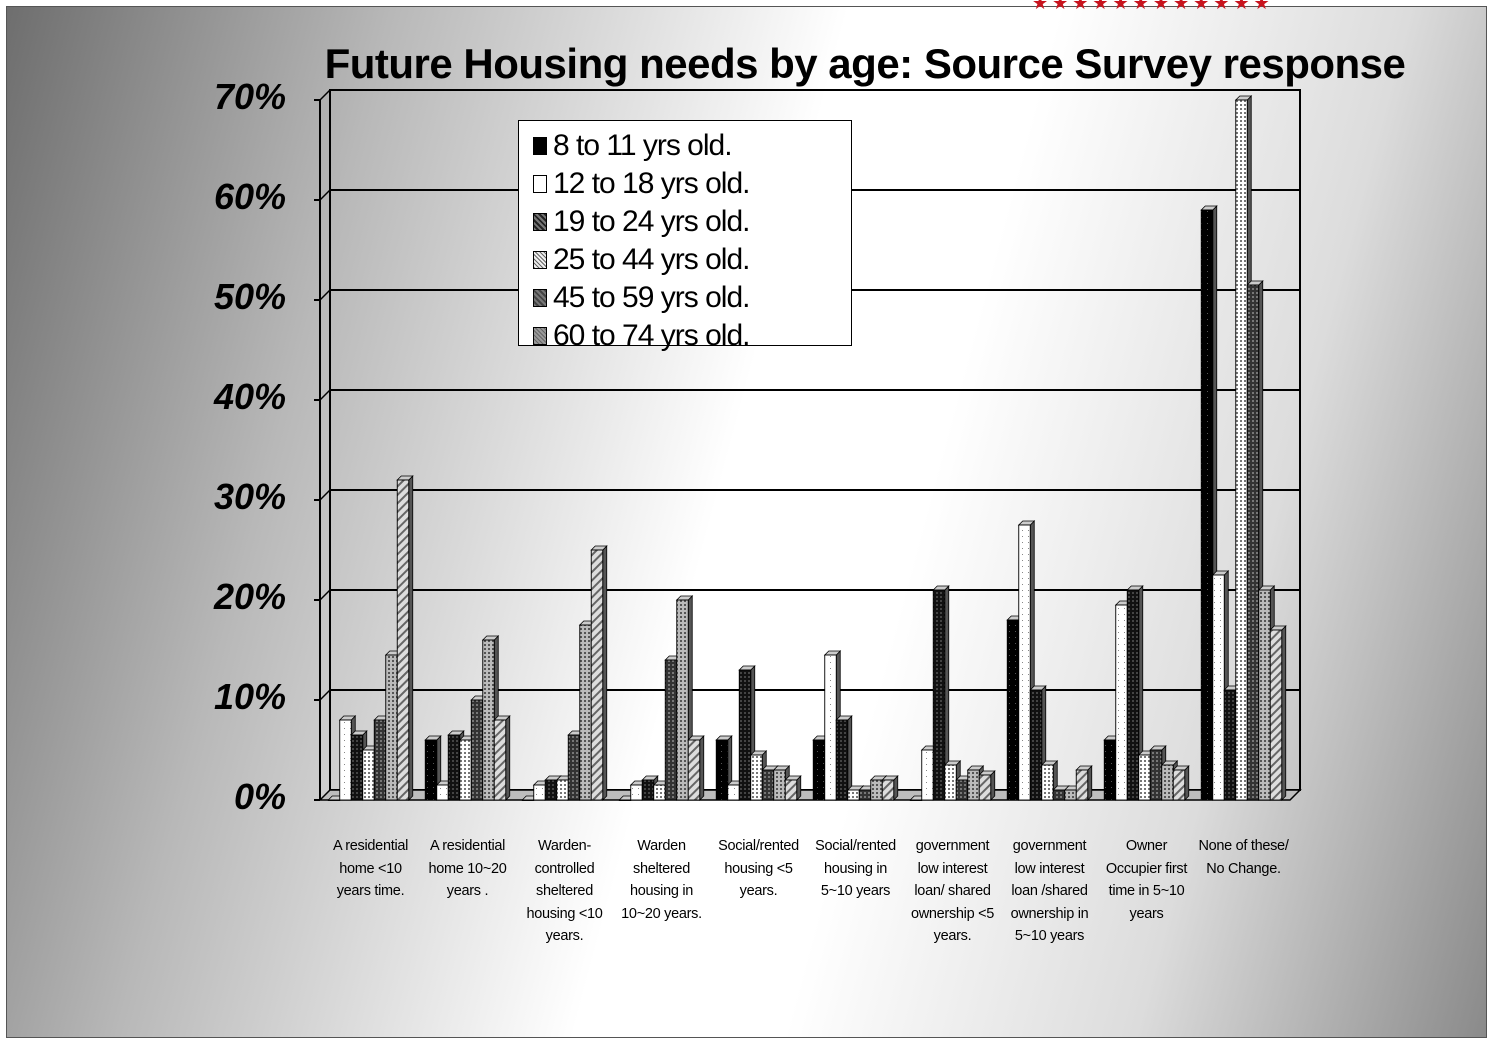 This screenshot has width=1491, height=1039. Describe the element at coordinates (651, 259) in the screenshot. I see `legend-label: 25 to 44 yrs old.` at that location.